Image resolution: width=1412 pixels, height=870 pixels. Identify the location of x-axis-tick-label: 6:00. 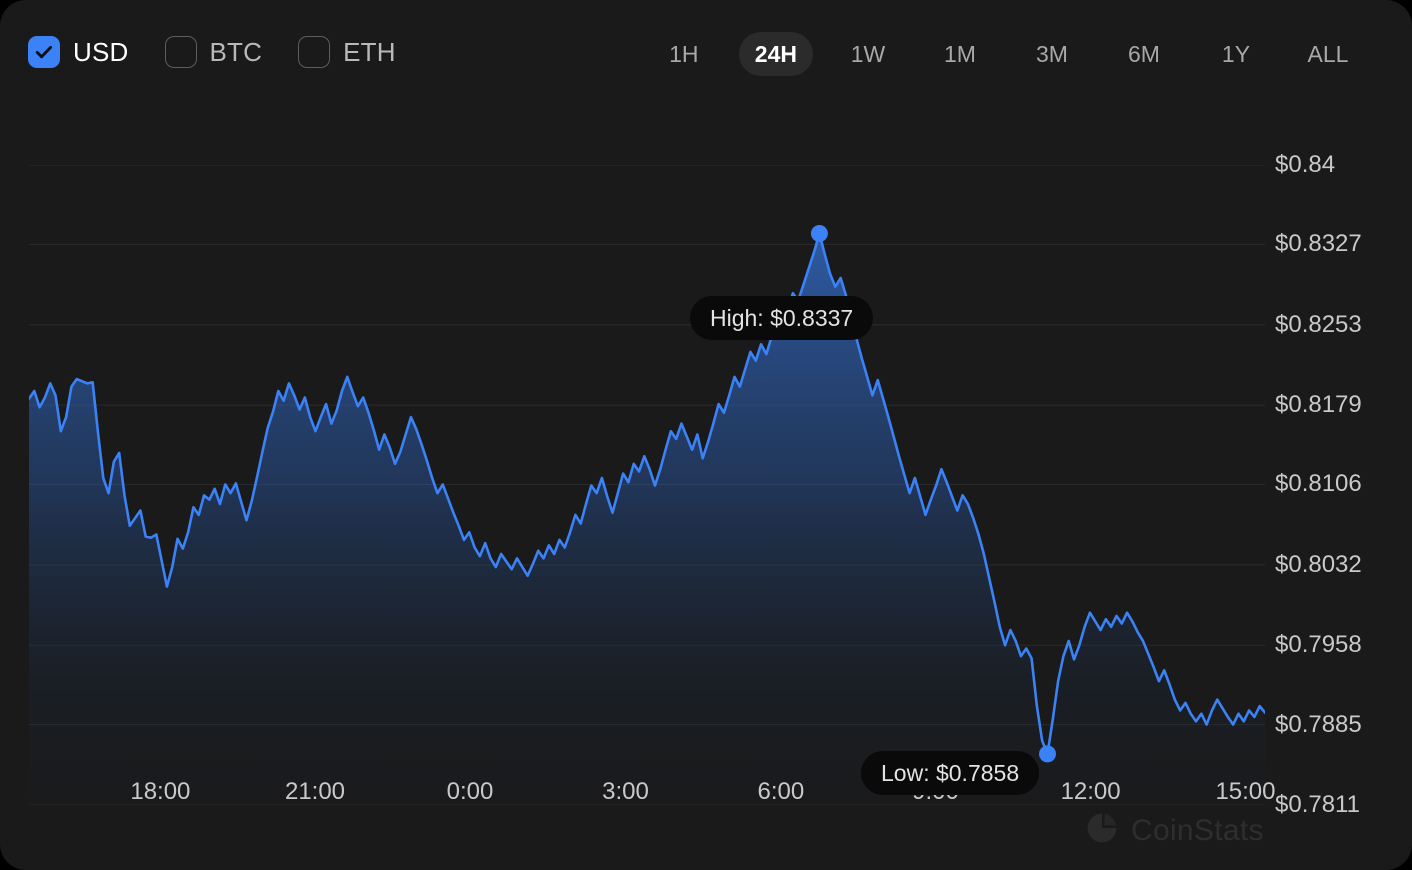
(781, 791).